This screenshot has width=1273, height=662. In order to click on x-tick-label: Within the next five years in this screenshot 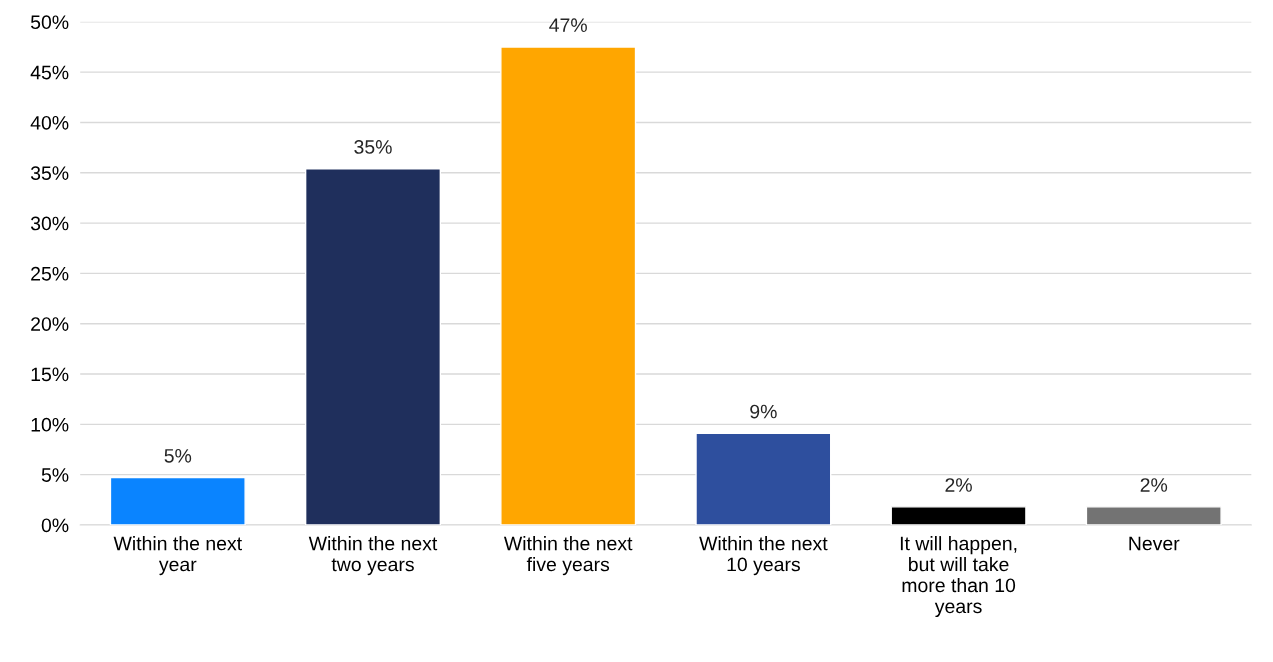, I will do `click(568, 556)`.